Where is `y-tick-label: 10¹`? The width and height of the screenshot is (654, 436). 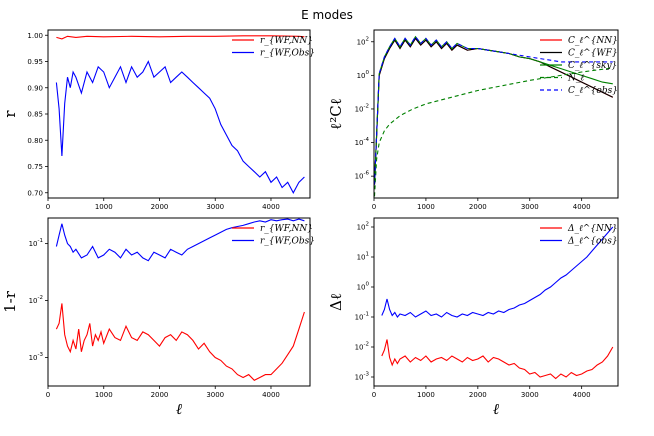
y-tick-label: 10¹ is located at coordinates (363, 257).